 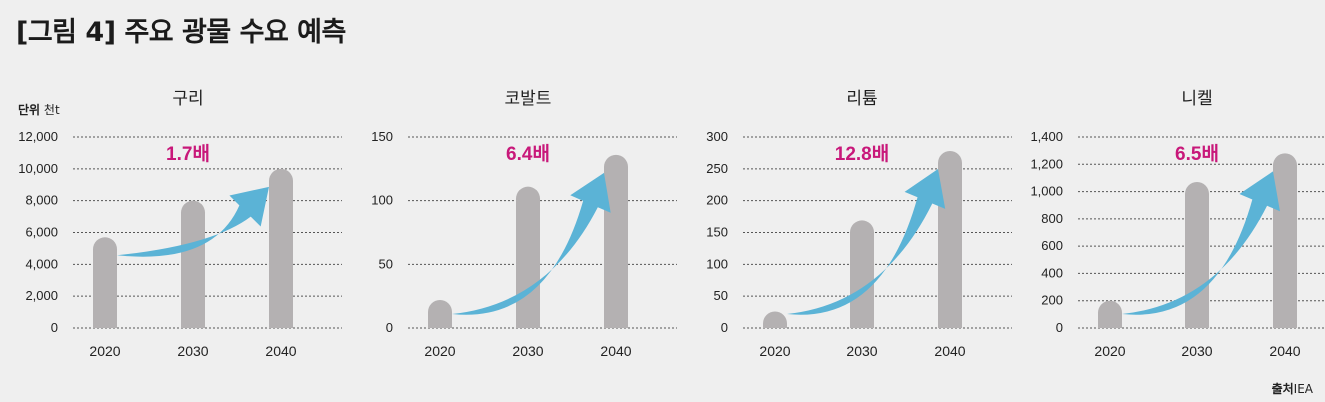 What do you see at coordinates (179, 154) in the screenshot?
I see `growth-ratio-number: 1.7` at bounding box center [179, 154].